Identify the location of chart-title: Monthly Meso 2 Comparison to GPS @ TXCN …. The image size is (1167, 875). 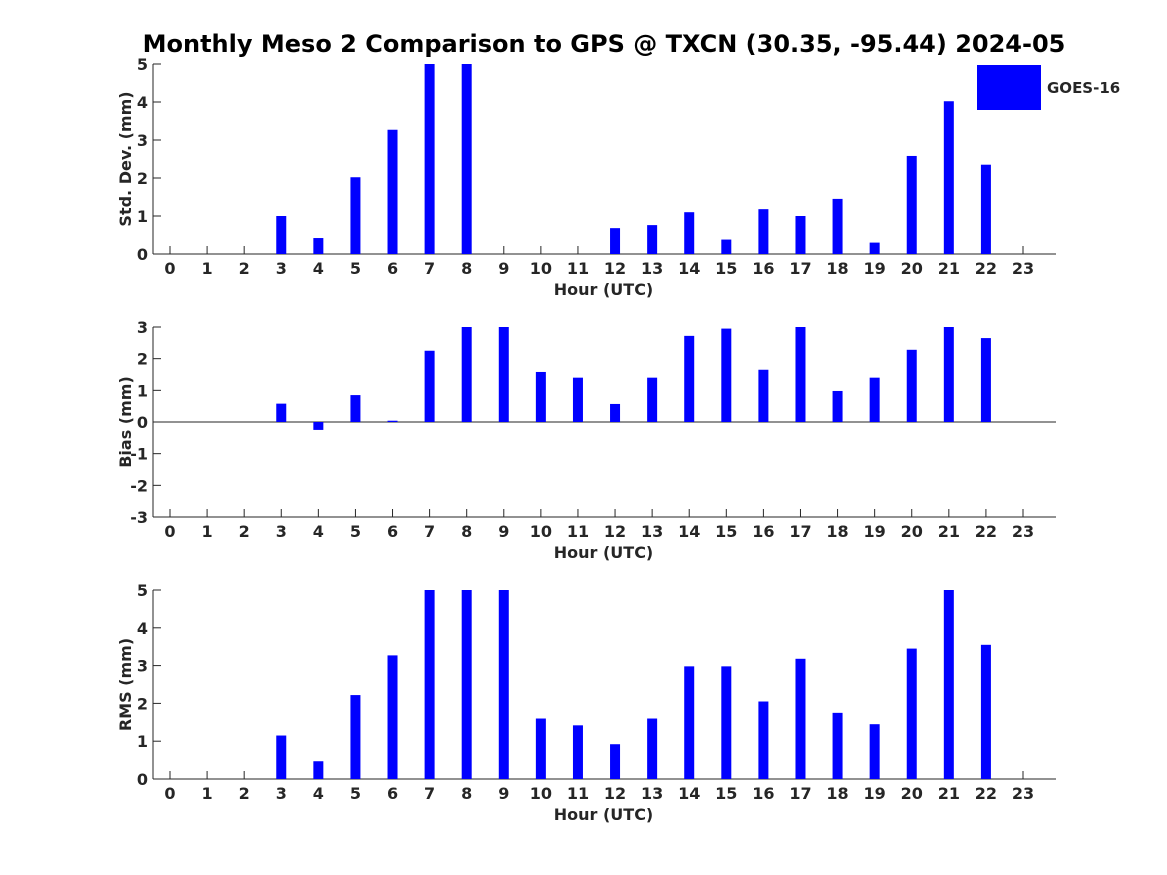
(604, 44).